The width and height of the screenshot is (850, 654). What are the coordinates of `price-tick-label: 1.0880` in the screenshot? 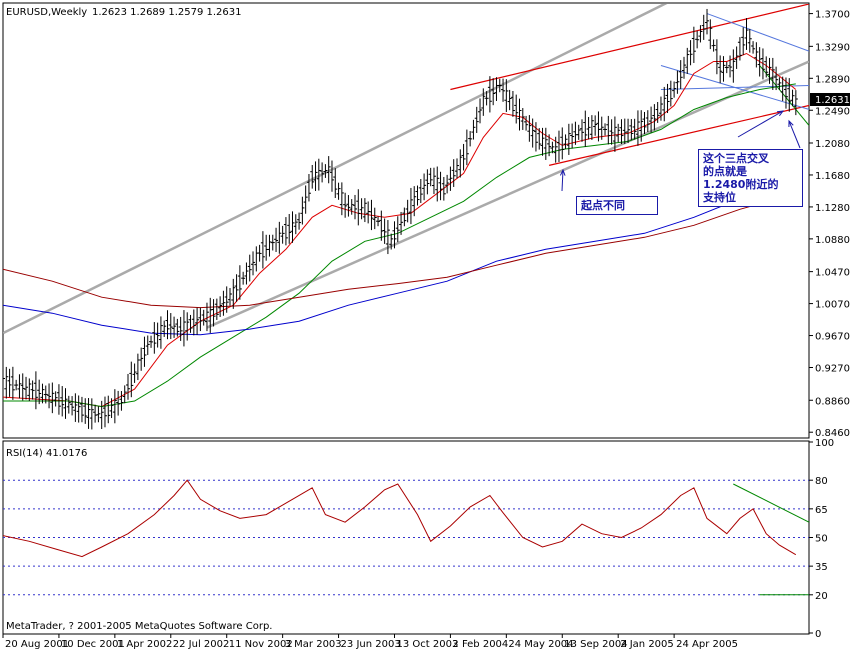 It's located at (832, 240).